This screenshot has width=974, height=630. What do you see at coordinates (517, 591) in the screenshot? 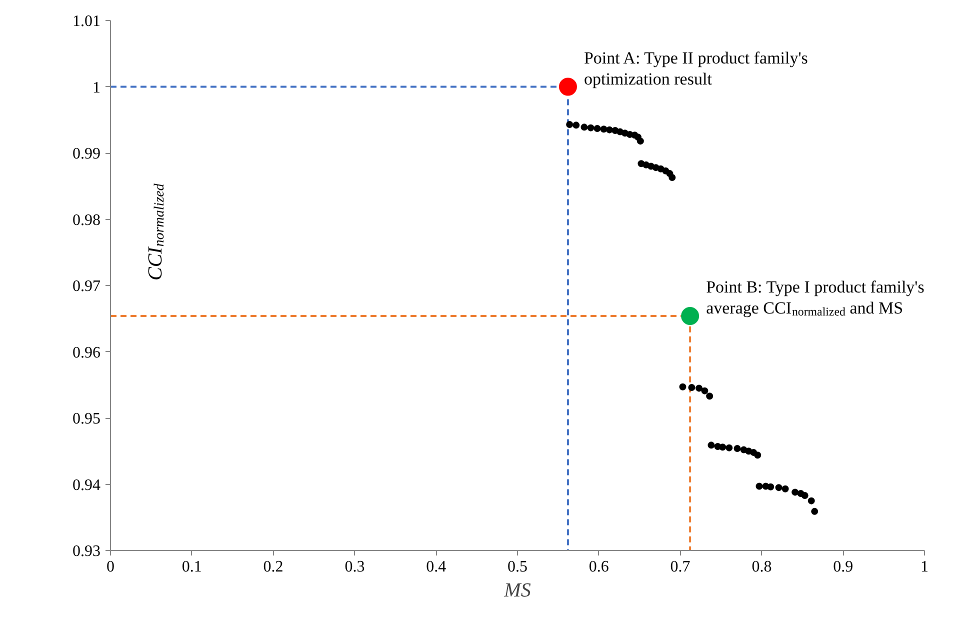
I see `x-axis-title: MS` at bounding box center [517, 591].